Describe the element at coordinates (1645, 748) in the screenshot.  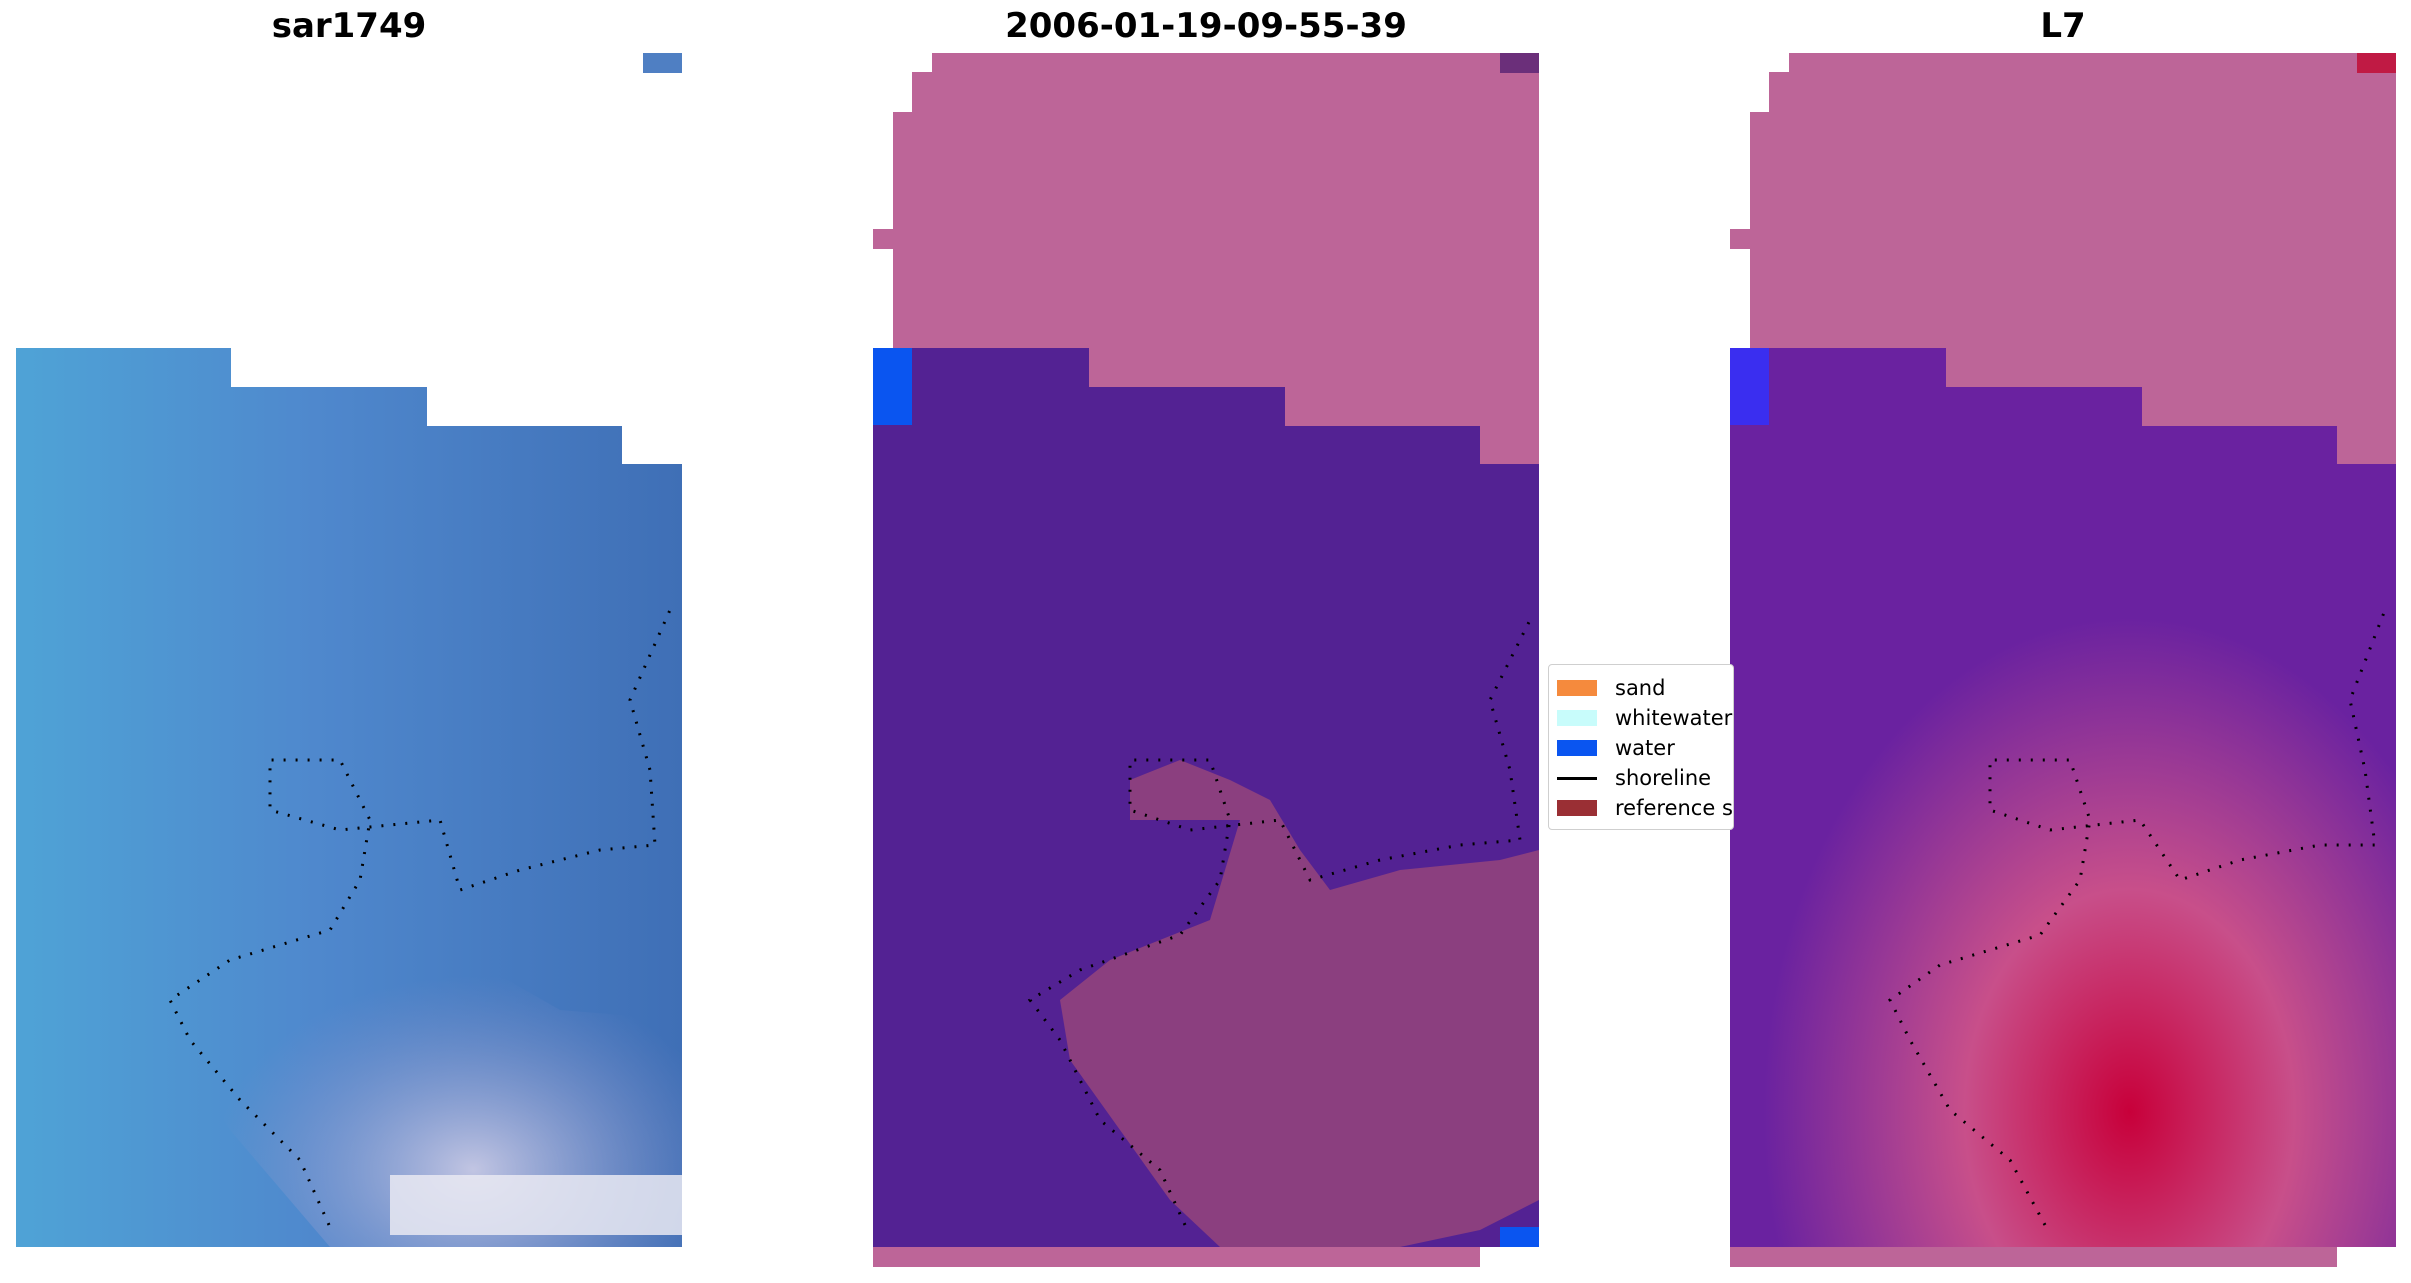
I see `legend-label-water: water` at that location.